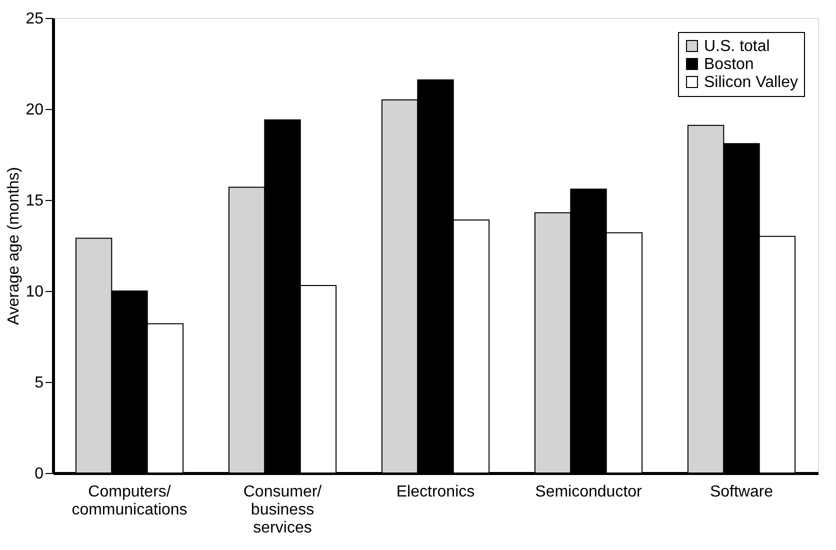 This screenshot has height=550, width=836. What do you see at coordinates (589, 492) in the screenshot?
I see `x-tick-label: Semiconductor` at bounding box center [589, 492].